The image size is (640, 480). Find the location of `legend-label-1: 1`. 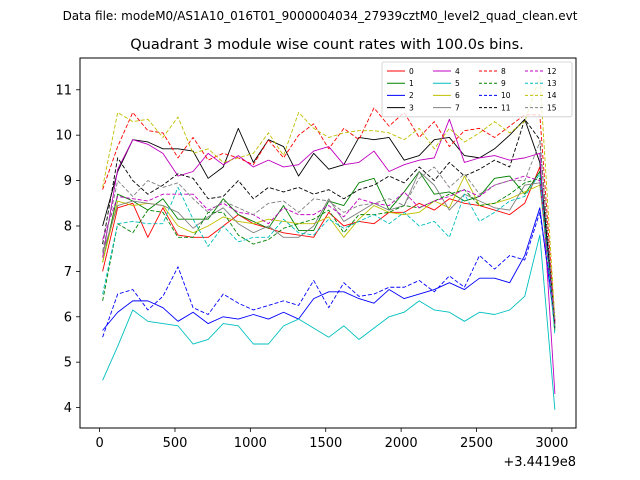

legend-label-1: 1 is located at coordinates (411, 83).